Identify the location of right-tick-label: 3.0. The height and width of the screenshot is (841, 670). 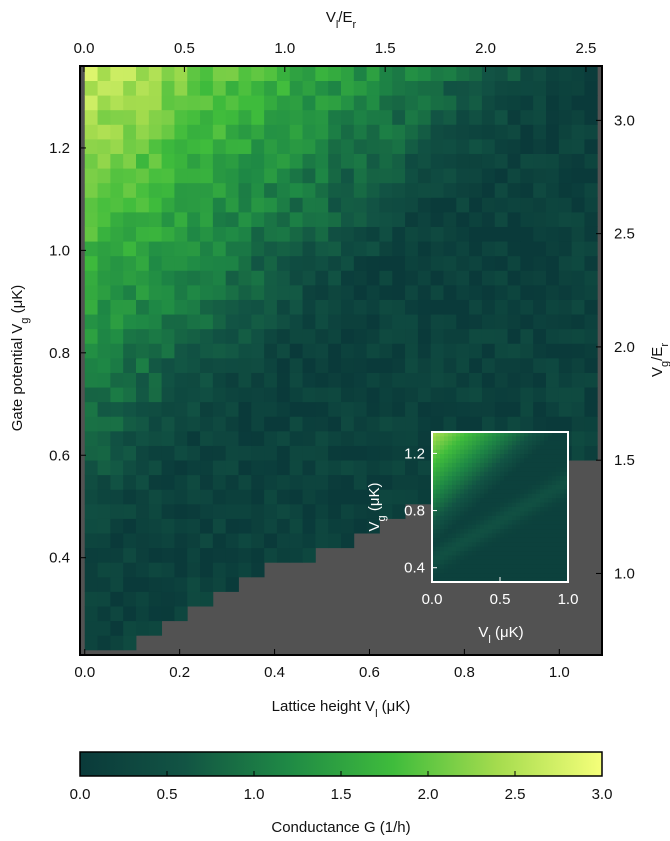
(624, 120).